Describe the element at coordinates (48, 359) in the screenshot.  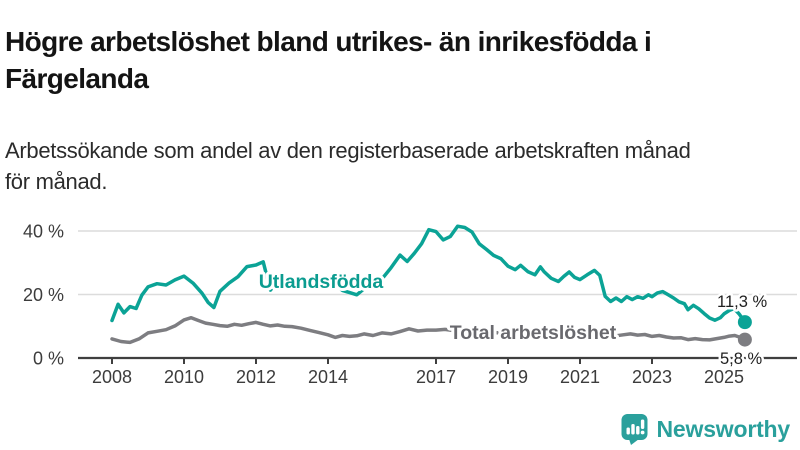
I see `y-tick-label: 0 %` at that location.